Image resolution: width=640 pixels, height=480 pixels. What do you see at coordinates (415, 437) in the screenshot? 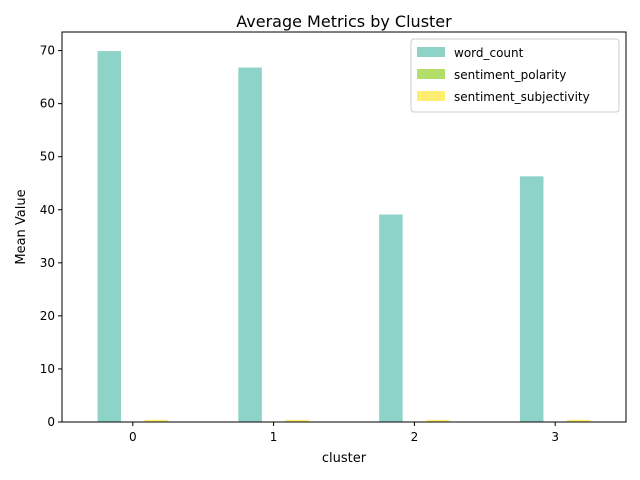
I see `x-tick-label: 2` at bounding box center [415, 437].